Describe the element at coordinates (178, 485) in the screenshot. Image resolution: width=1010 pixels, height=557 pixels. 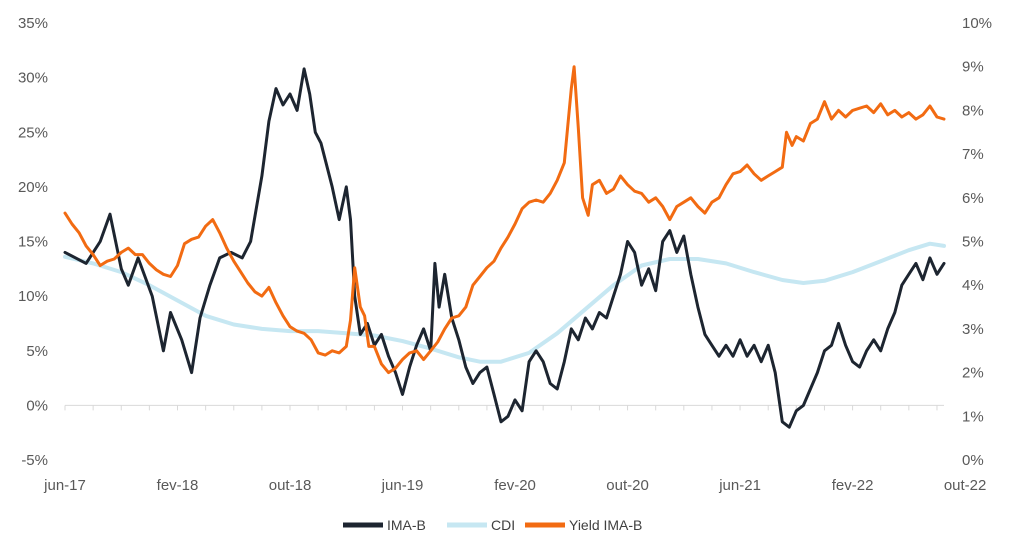
I see `x-tick-label: fev-18` at that location.